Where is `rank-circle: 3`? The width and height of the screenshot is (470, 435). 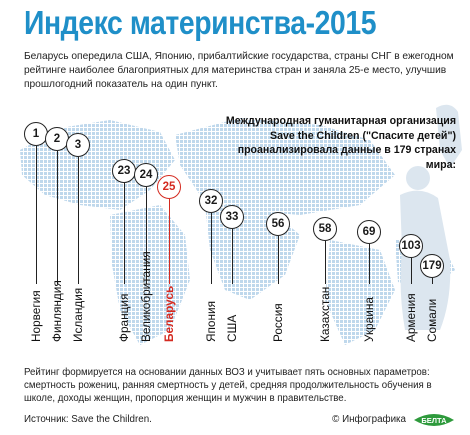 rank-circle: 3 is located at coordinates (78, 145).